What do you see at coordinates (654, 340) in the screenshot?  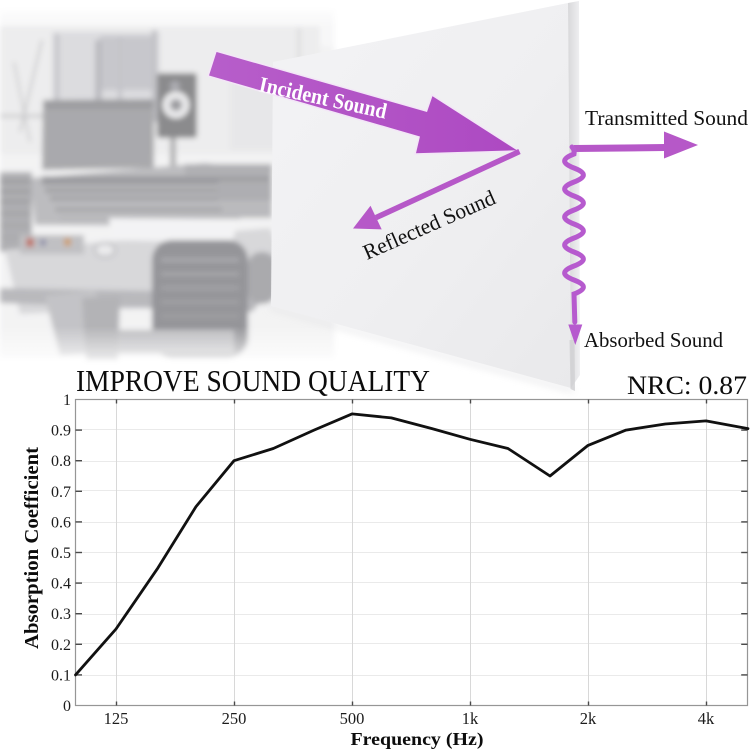 I see `svg-text: Absorbed Sound` at bounding box center [654, 340].